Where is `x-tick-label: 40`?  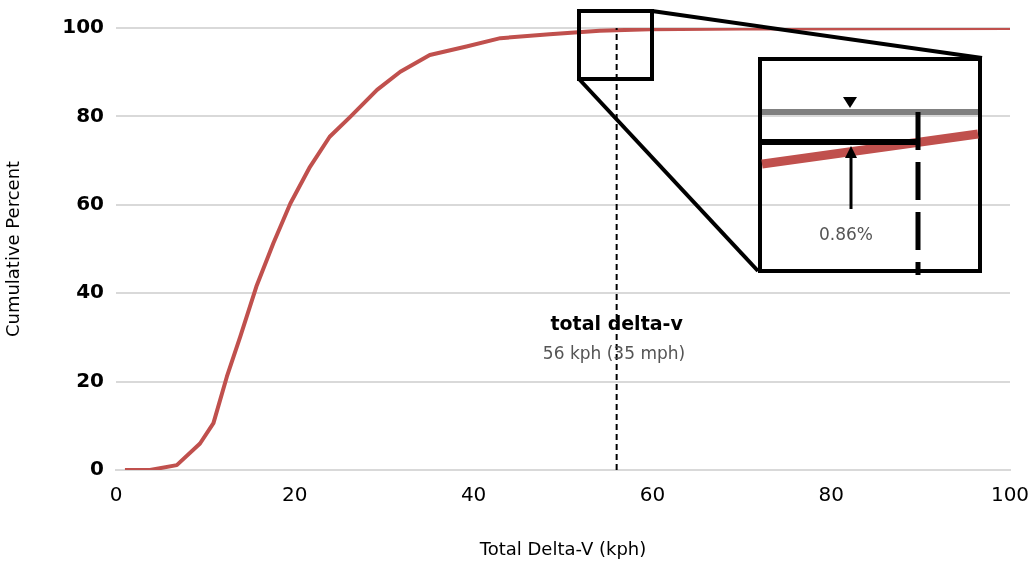 x-tick-label: 40 is located at coordinates (473, 494).